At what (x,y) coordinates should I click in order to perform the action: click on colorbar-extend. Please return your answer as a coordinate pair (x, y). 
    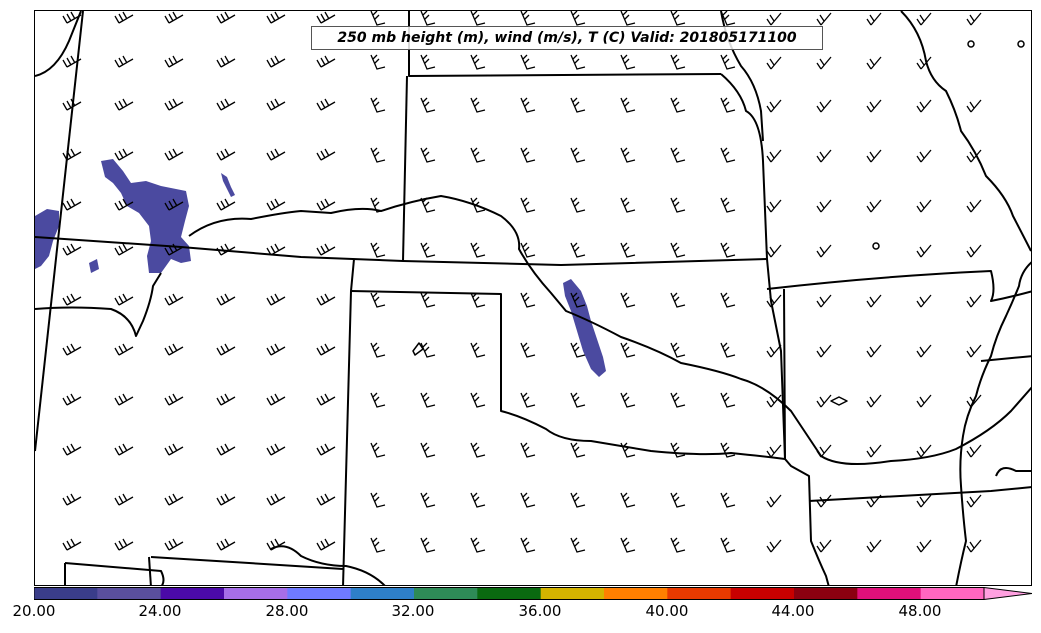
    Looking at the image, I should click on (1008, 593).